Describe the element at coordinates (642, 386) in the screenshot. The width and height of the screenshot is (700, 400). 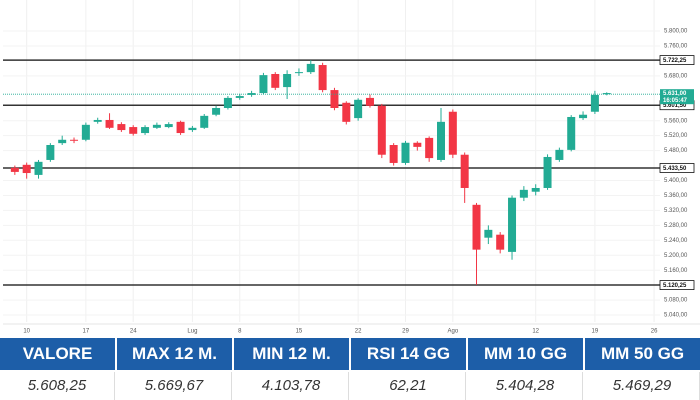
I see `table-value: 5.469,29` at that location.